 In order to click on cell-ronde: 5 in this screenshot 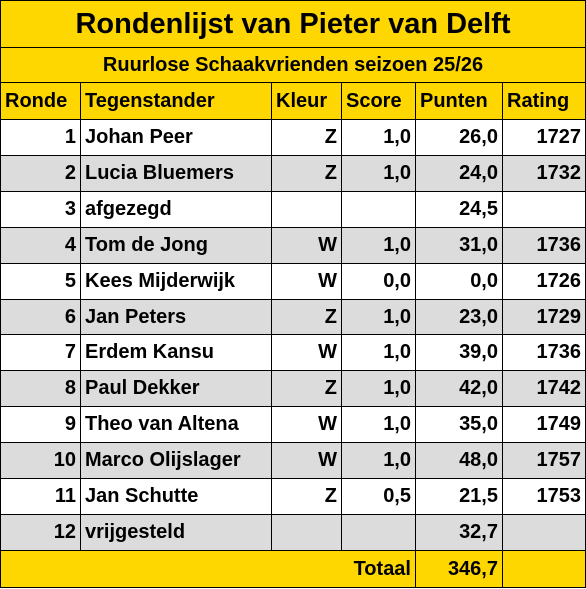, I will do `click(40, 281)`.